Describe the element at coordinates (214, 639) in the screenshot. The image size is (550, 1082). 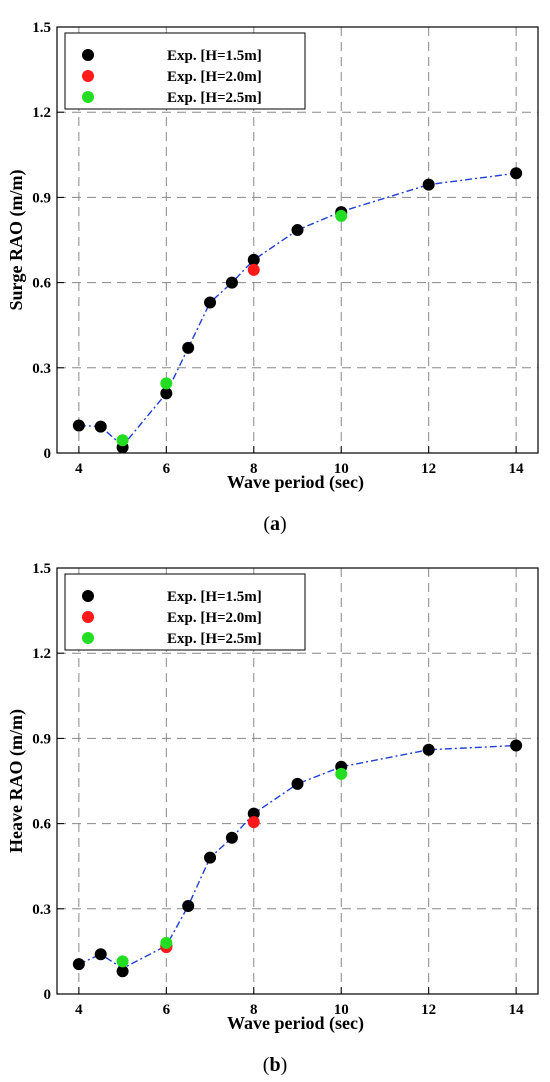
I see `chart-b-legend-label-2: Exp. [H=2.5m]` at that location.